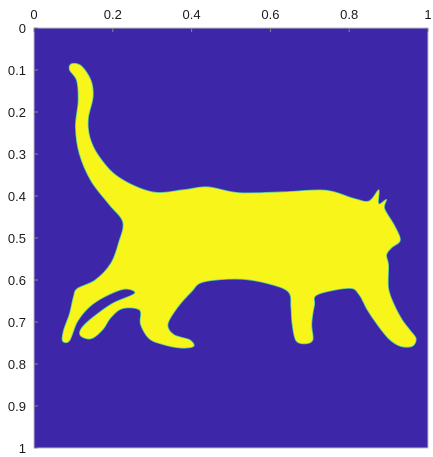 The height and width of the screenshot is (457, 433). I want to click on y-tick-label: 0.9, so click(17, 406).